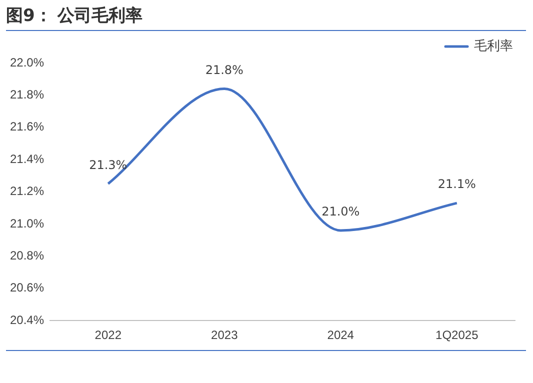 Image resolution: width=533 pixels, height=383 pixels. Describe the element at coordinates (27, 319) in the screenshot. I see `y-tick-label: 20.4%` at that location.